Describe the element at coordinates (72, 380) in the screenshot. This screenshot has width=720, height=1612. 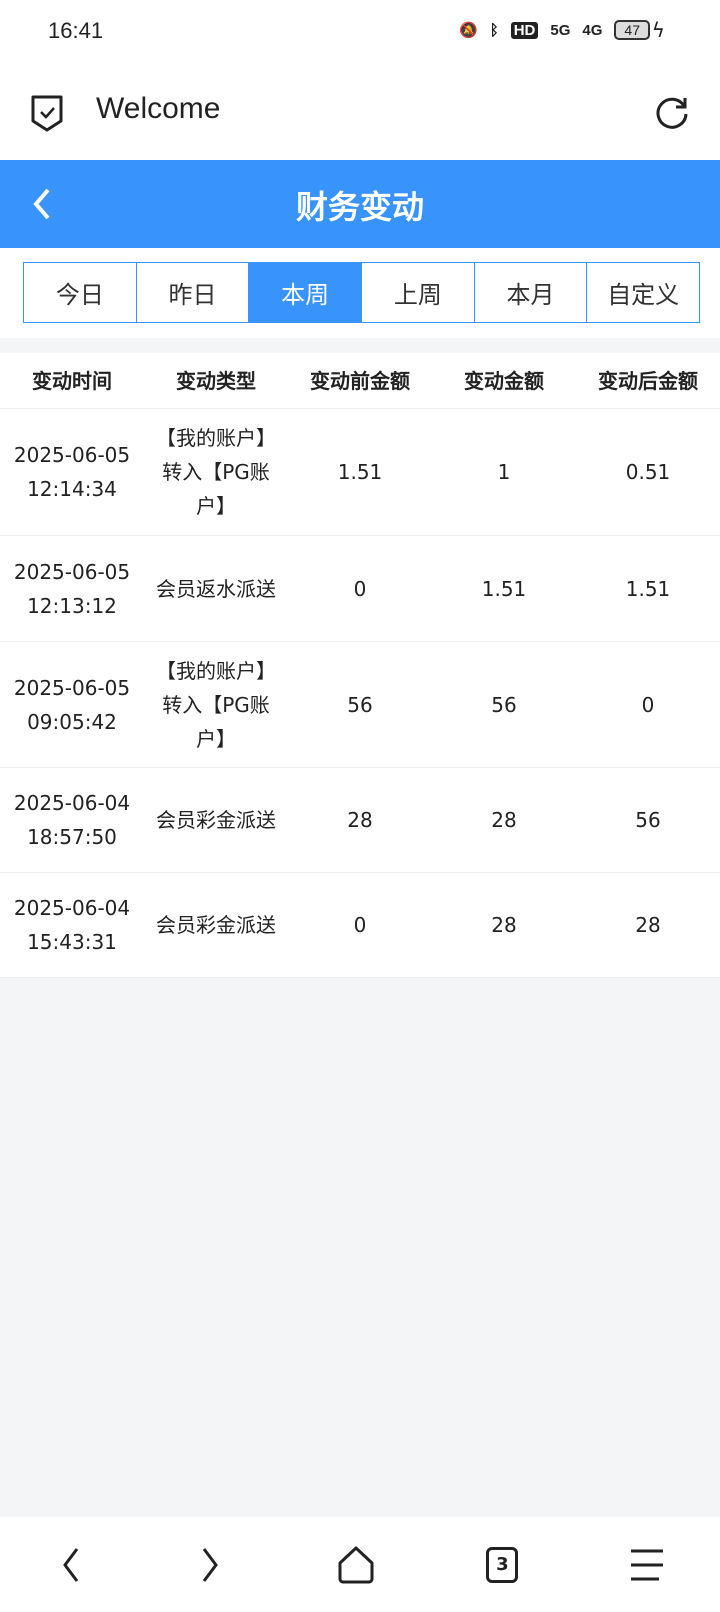
I see `column-header: 变动时间` at that location.